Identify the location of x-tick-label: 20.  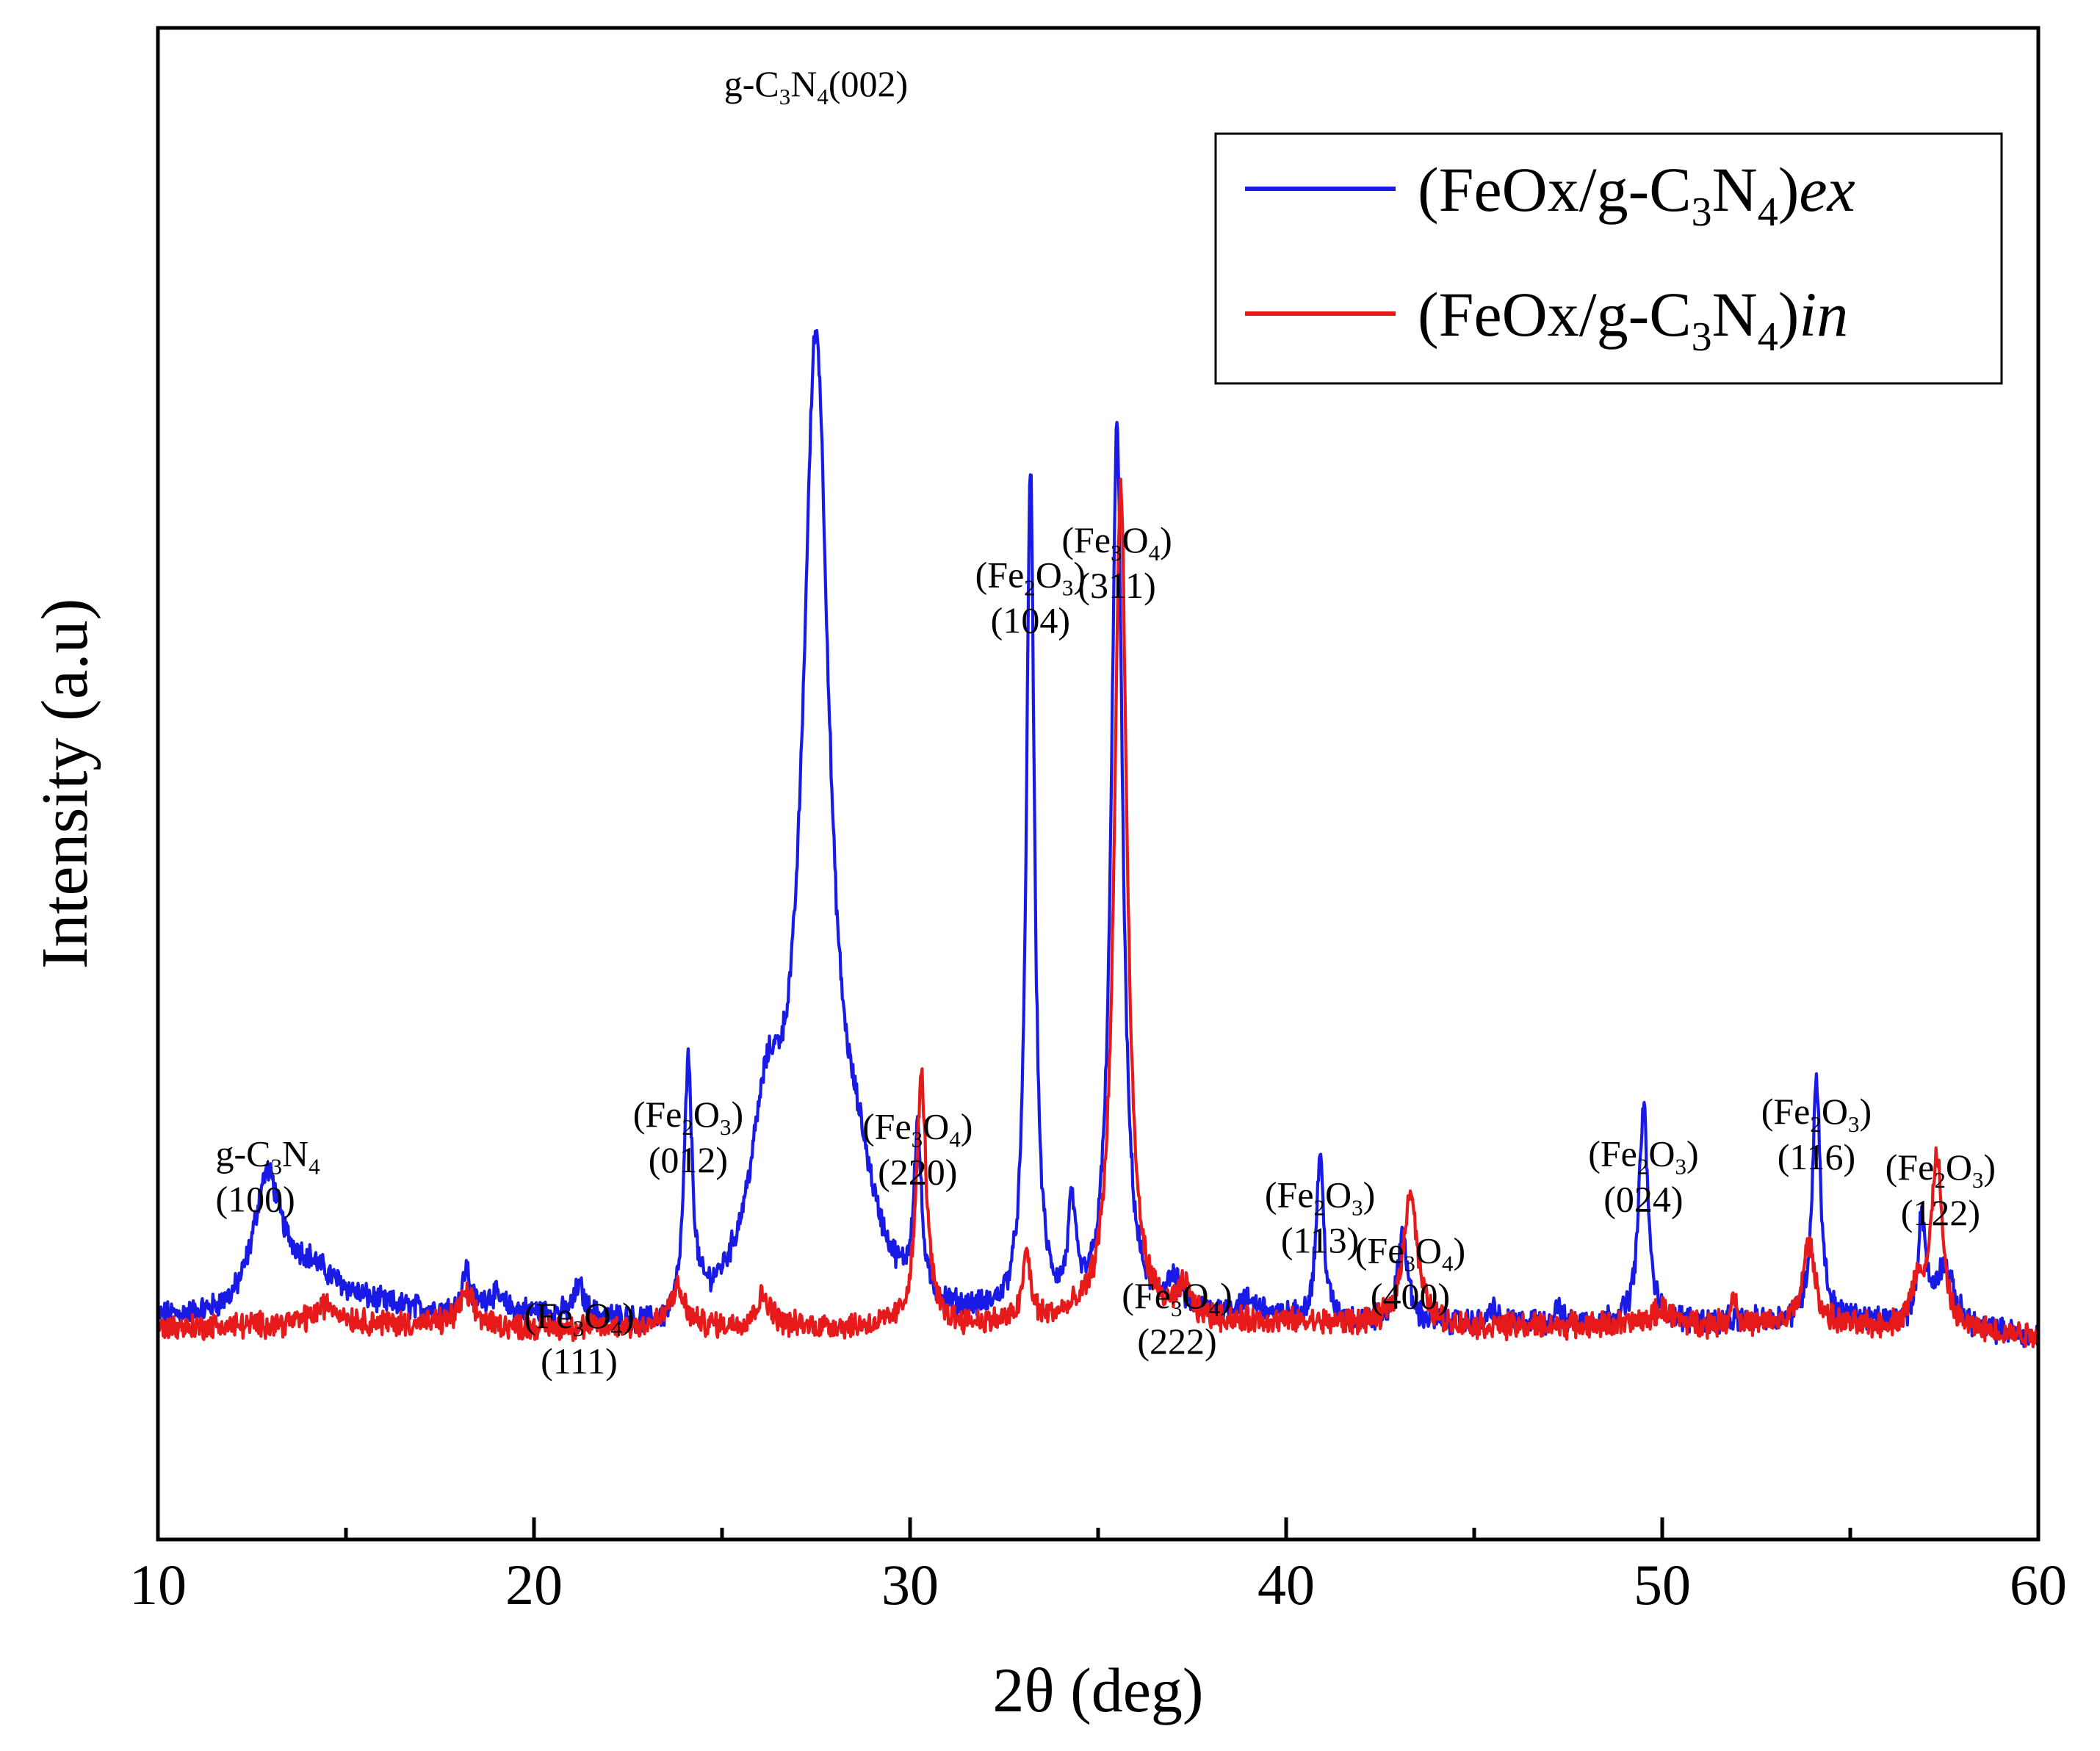
(534, 1585).